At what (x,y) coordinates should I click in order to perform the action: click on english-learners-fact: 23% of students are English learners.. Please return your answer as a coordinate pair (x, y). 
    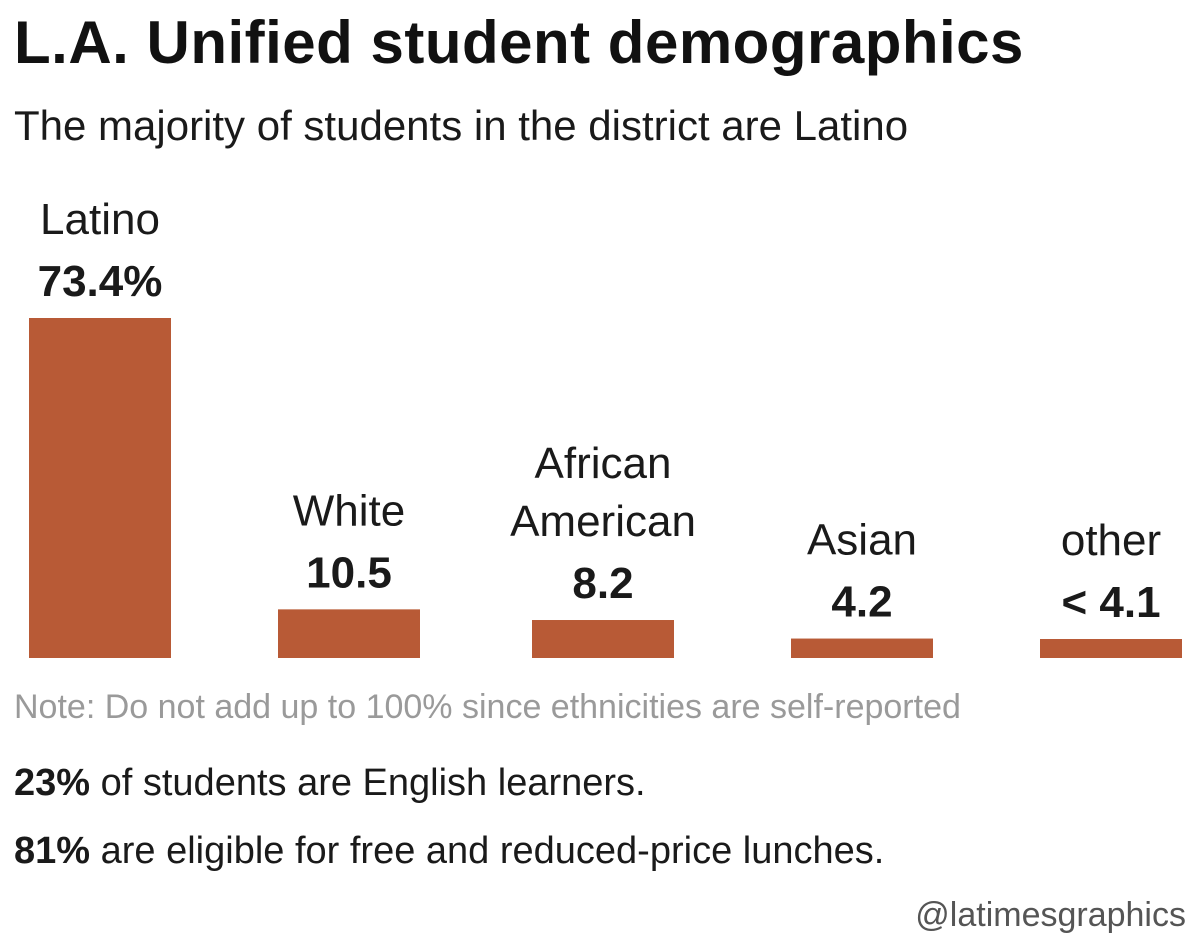
    Looking at the image, I should click on (330, 783).